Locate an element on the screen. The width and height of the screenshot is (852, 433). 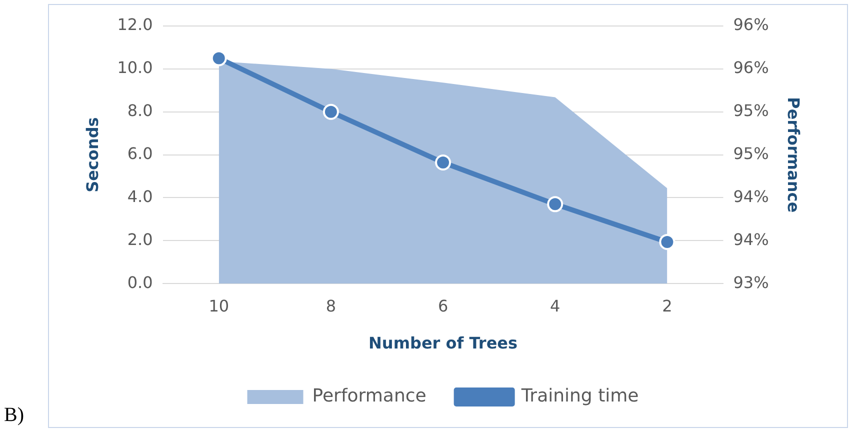
legend-label: Performance is located at coordinates (369, 396).